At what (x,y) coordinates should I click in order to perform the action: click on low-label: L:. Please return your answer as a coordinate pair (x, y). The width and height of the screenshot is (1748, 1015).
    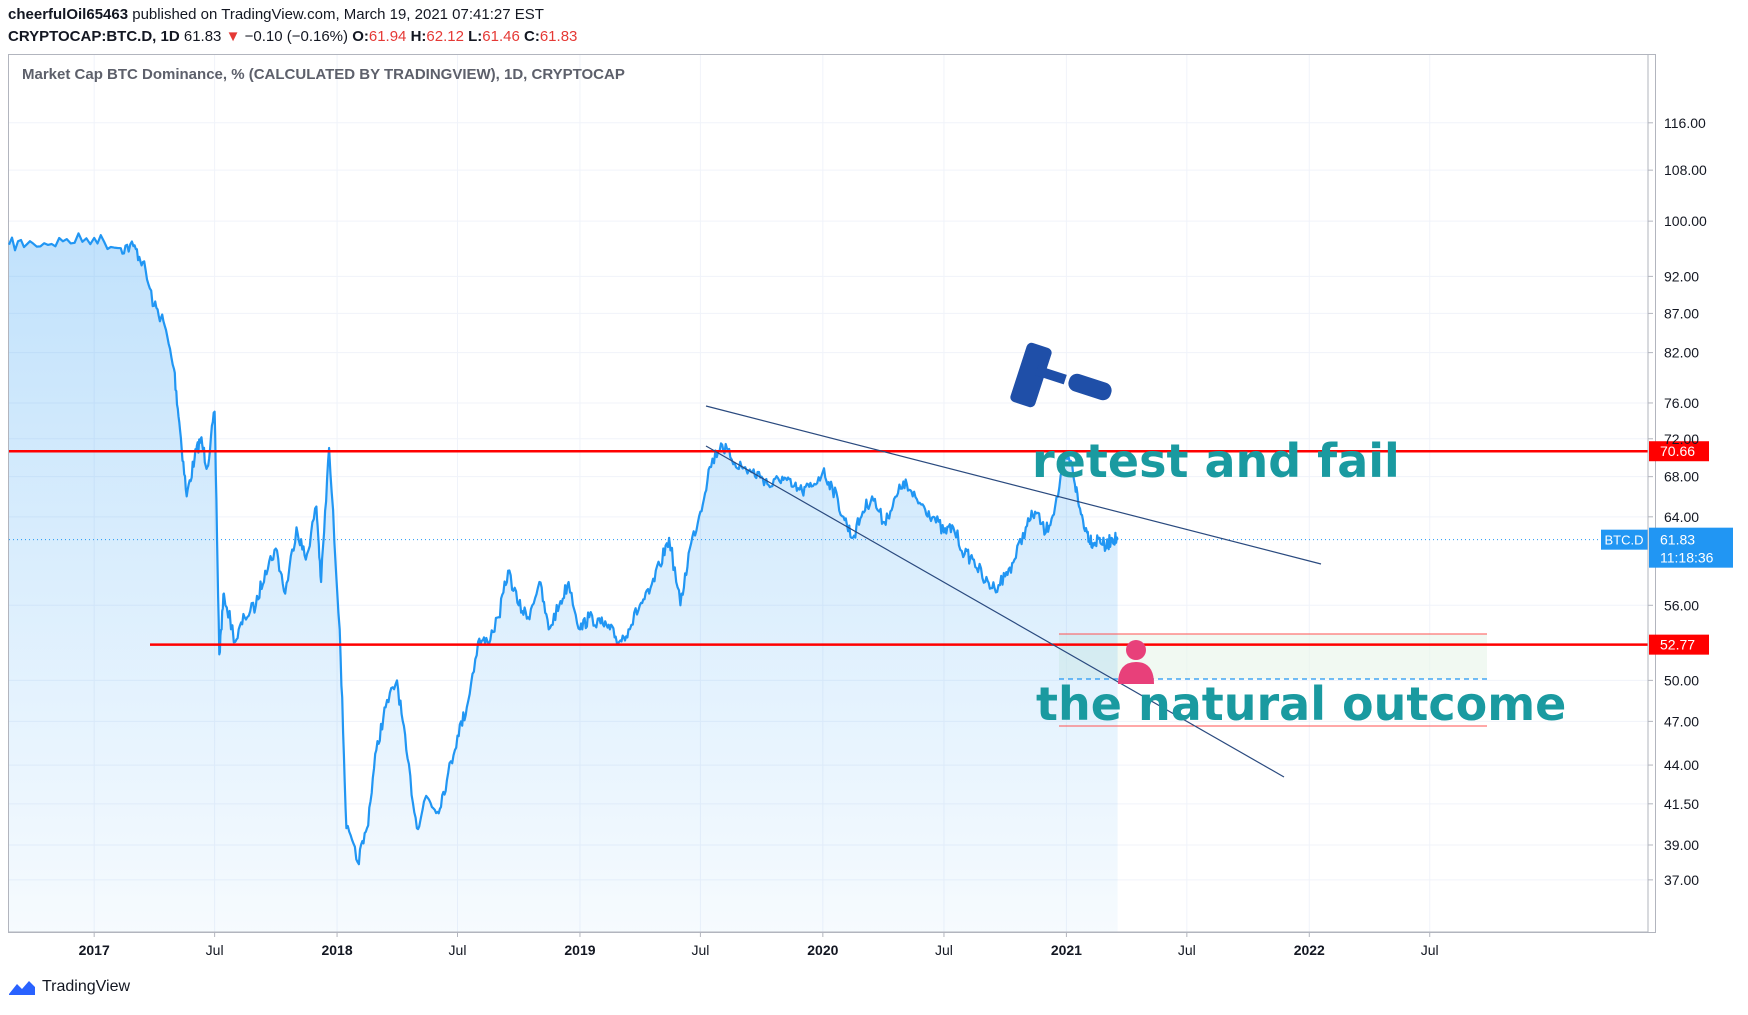
    Looking at the image, I should click on (475, 36).